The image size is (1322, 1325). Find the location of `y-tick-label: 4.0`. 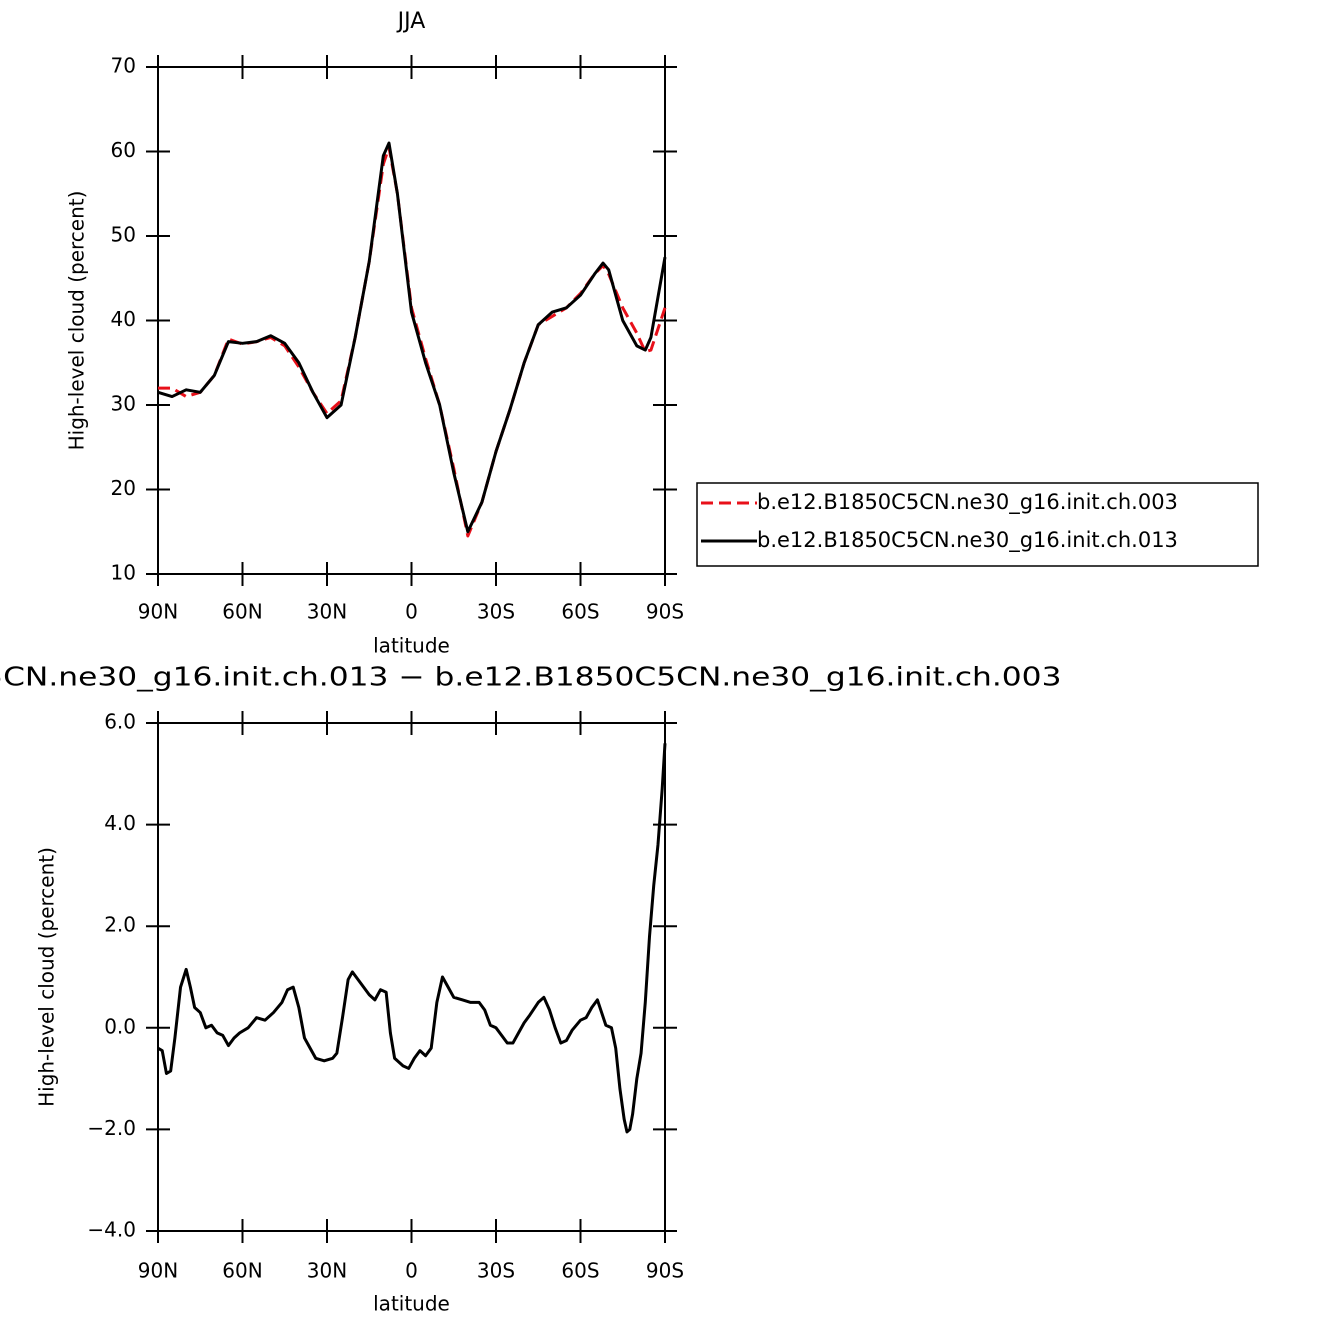

y-tick-label: 4.0 is located at coordinates (120, 823).